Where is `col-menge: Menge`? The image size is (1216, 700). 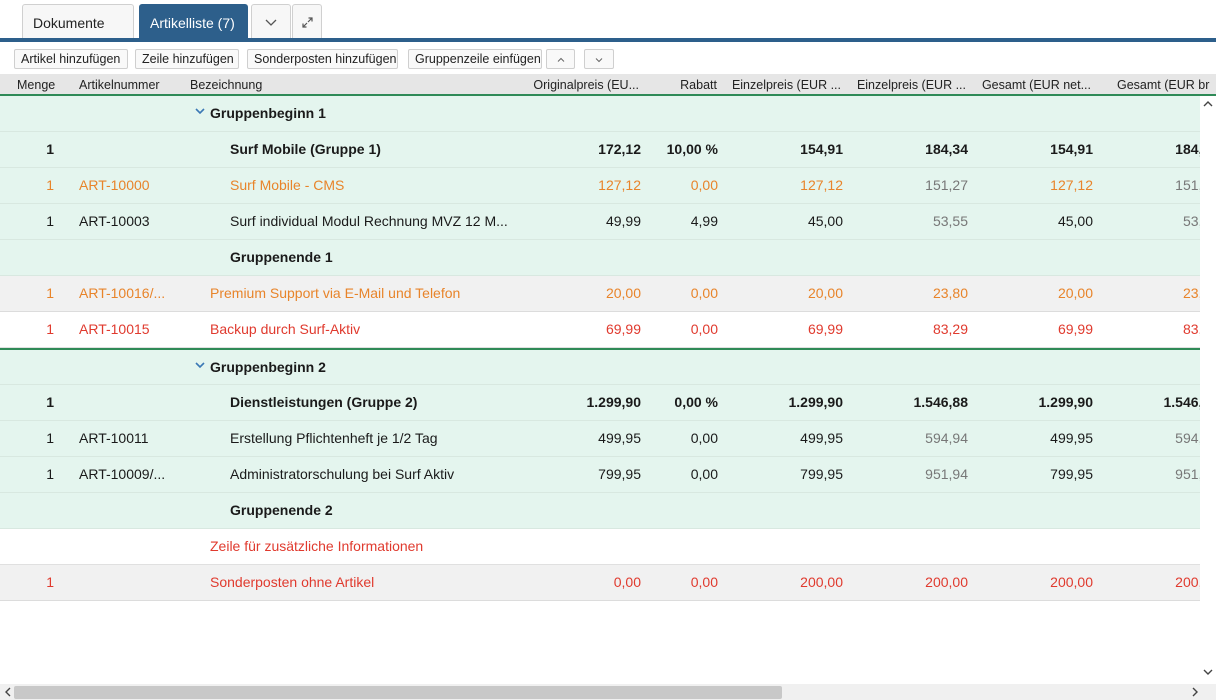
col-menge: Menge is located at coordinates (36, 85).